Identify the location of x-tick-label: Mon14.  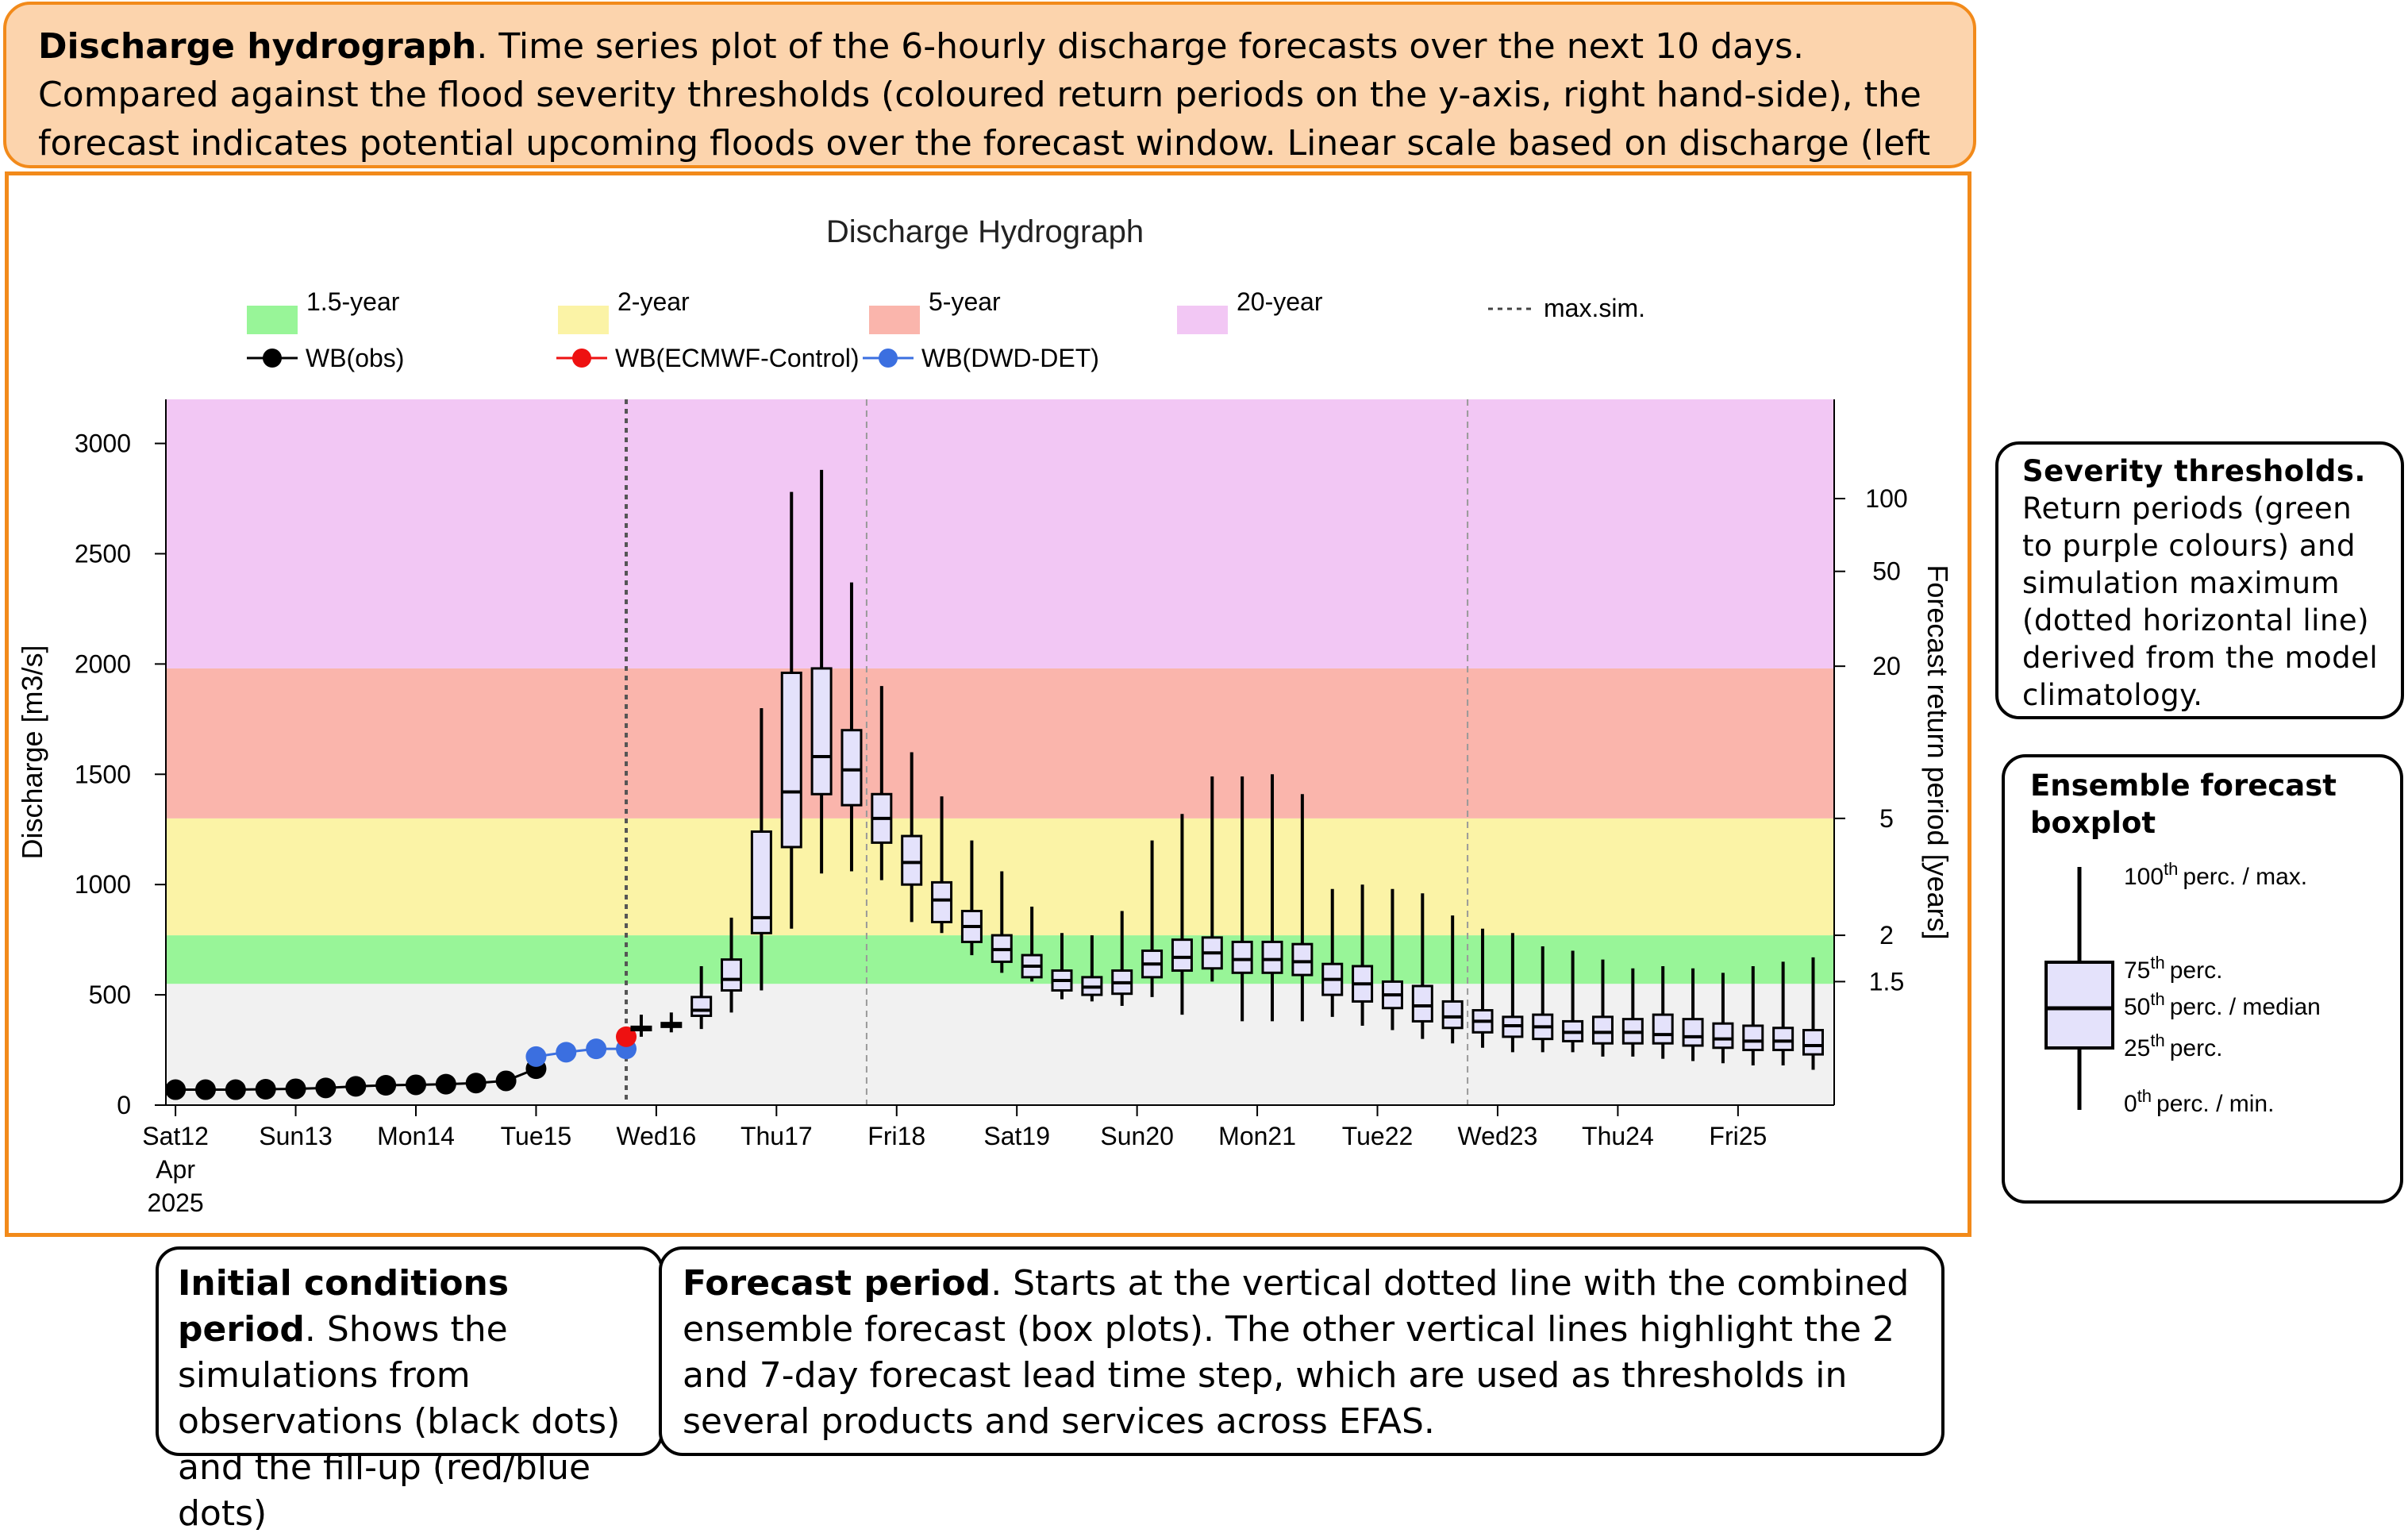
(416, 1136).